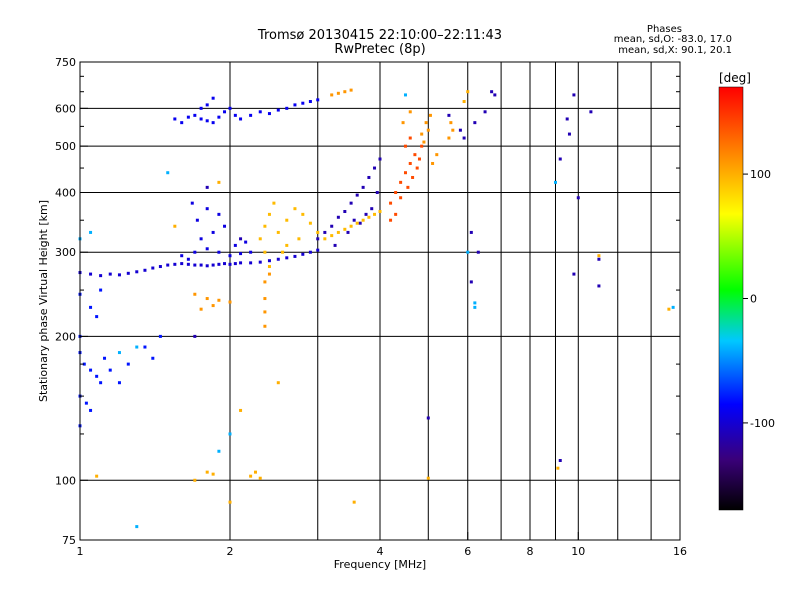  What do you see at coordinates (664, 29) in the screenshot?
I see `stats-heading: Phases` at bounding box center [664, 29].